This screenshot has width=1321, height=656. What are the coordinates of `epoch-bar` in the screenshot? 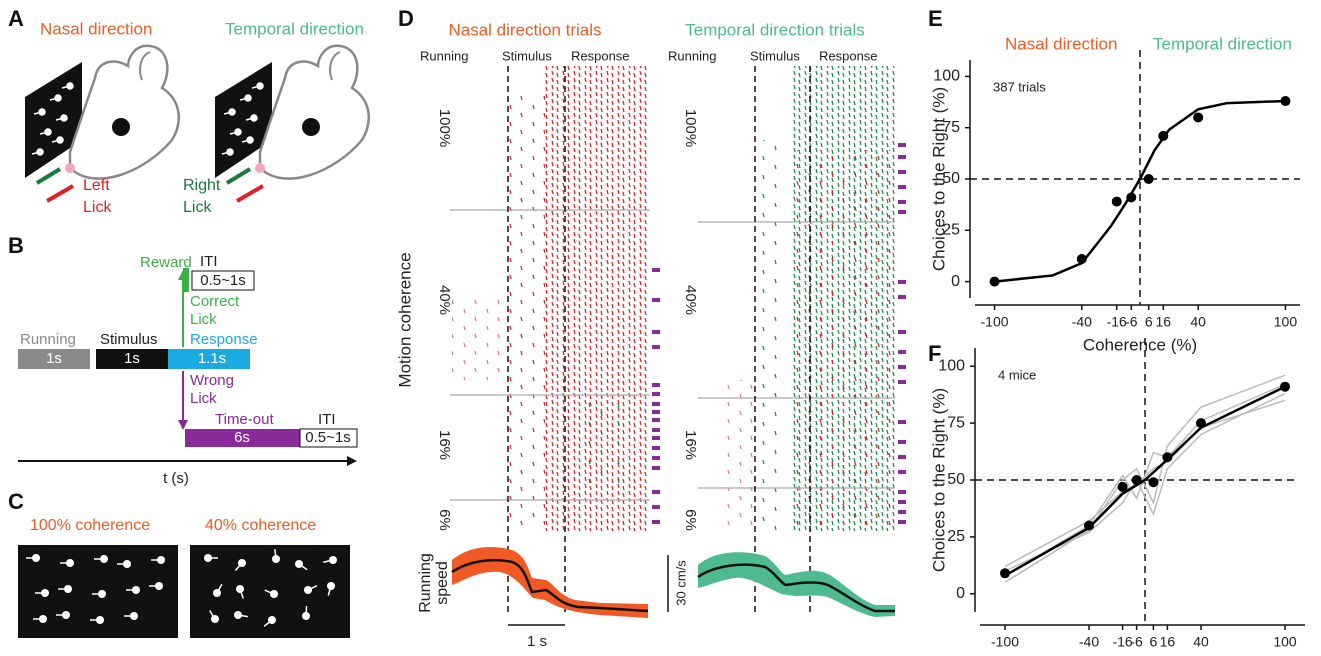 It's located at (242, 438).